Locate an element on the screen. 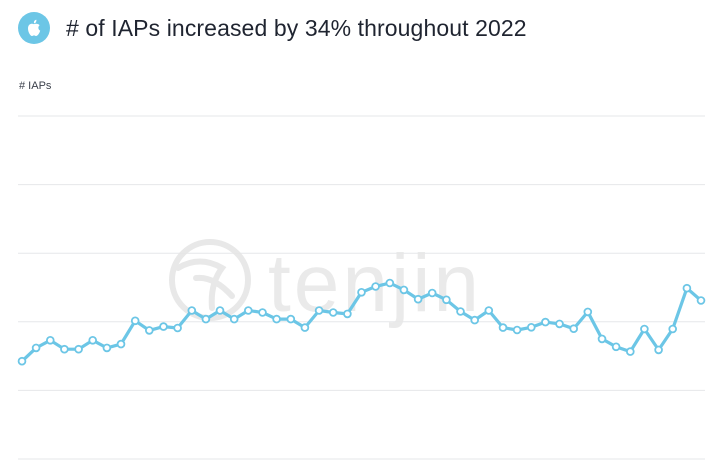 The image size is (720, 469). y-axis-label: # IAPs is located at coordinates (35, 86).